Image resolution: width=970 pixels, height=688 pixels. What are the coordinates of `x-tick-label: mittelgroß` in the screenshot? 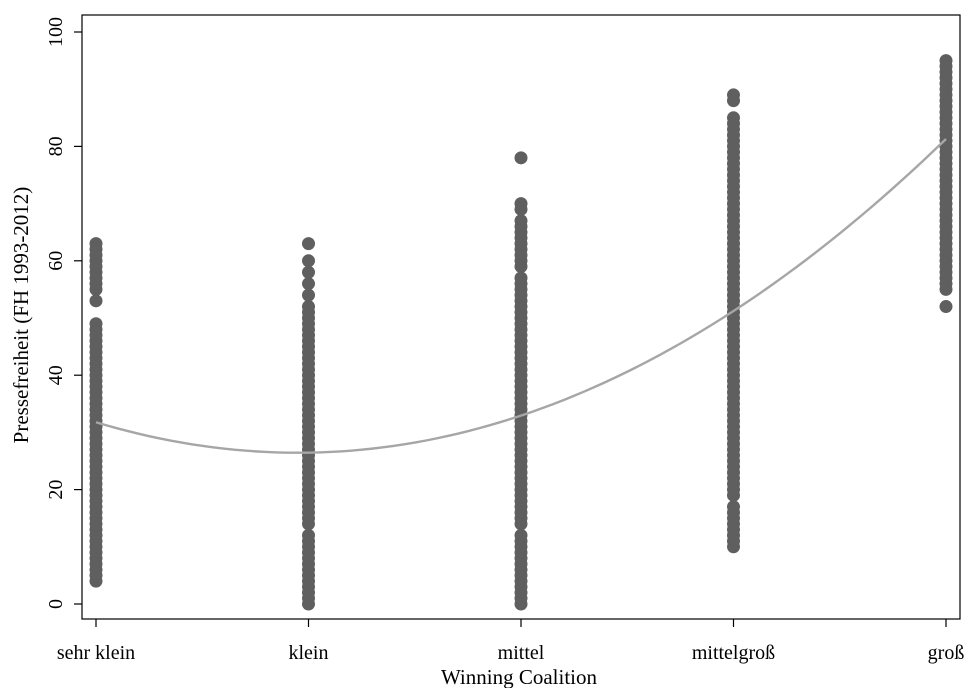 It's located at (733, 653).